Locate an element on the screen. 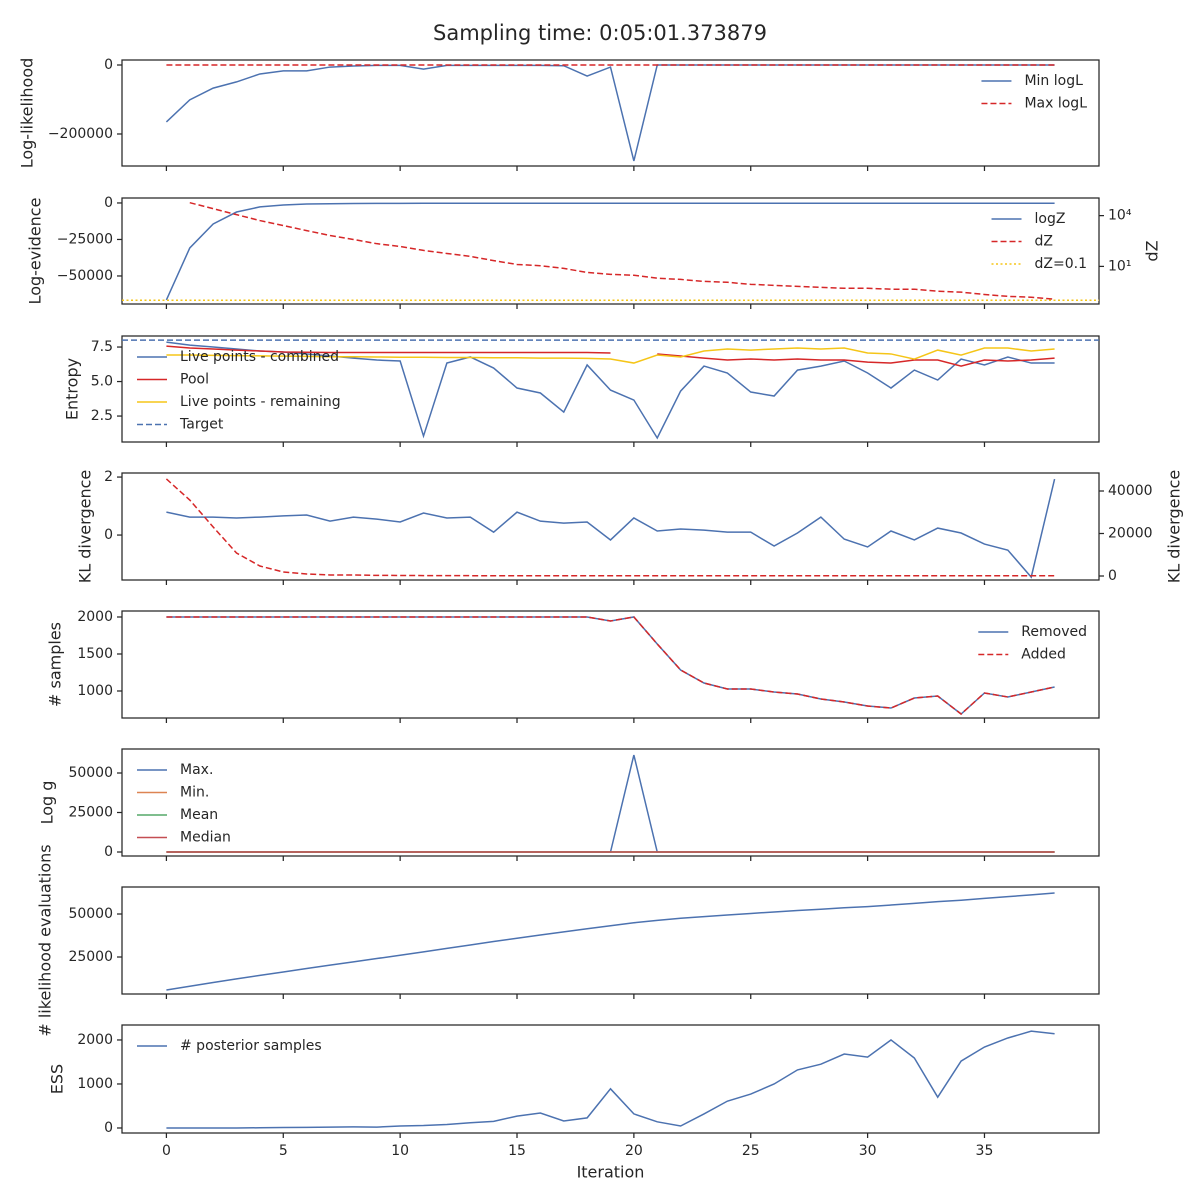  figure-title: Sampling time: 0:05:01.373879 is located at coordinates (600, 33).